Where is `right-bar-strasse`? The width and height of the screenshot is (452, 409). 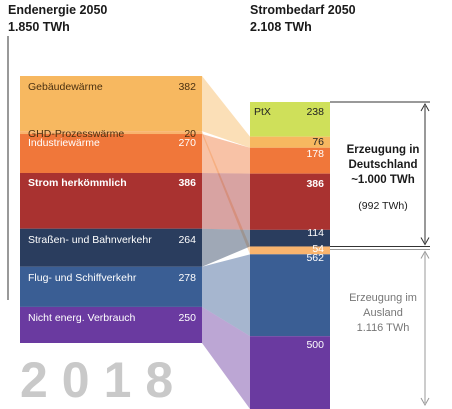
right-bar-strasse is located at coordinates (290, 238).